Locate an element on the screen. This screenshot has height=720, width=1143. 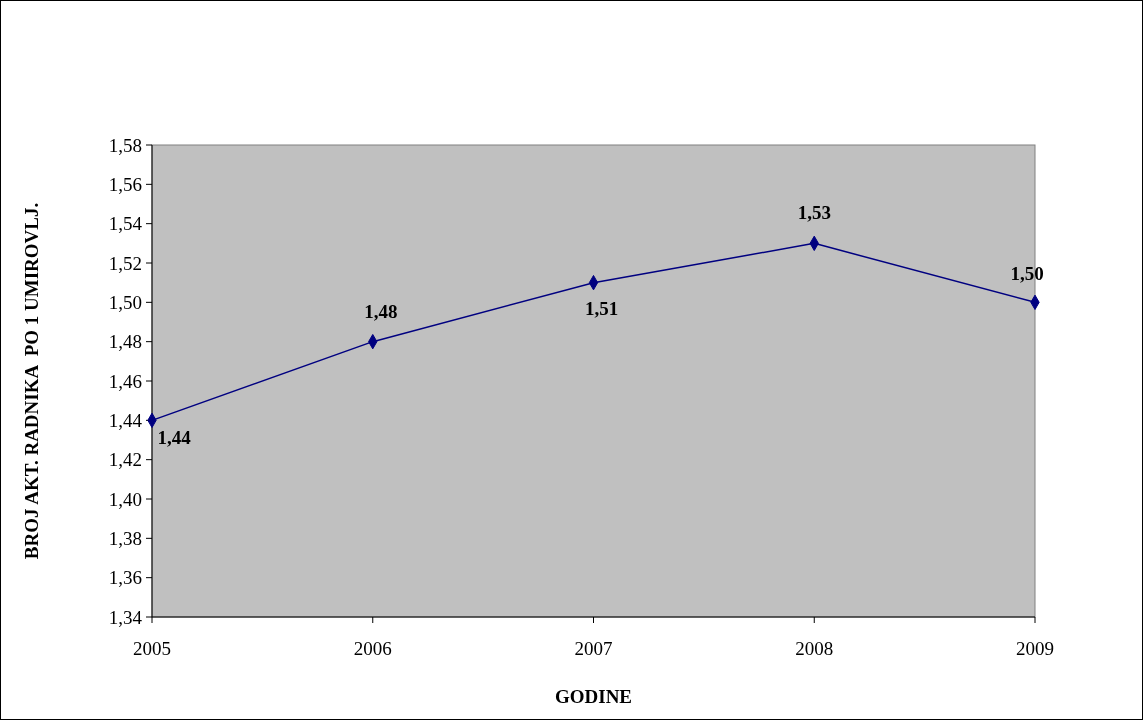
text: 1,48 is located at coordinates (381, 311).